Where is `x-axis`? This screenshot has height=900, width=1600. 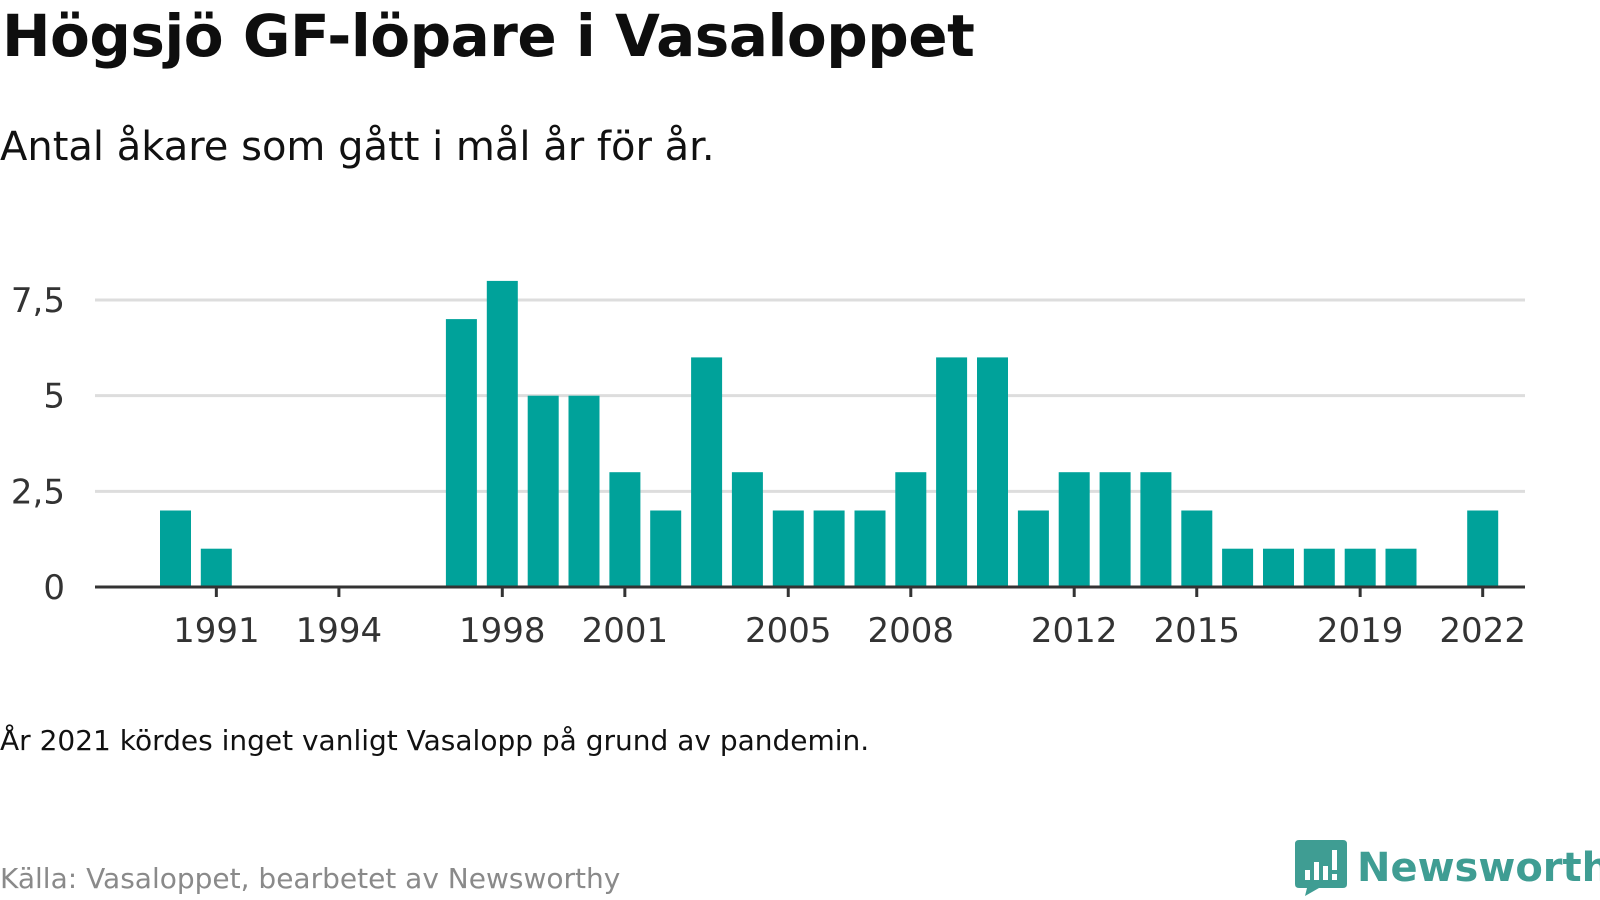
x-axis is located at coordinates (810, 591).